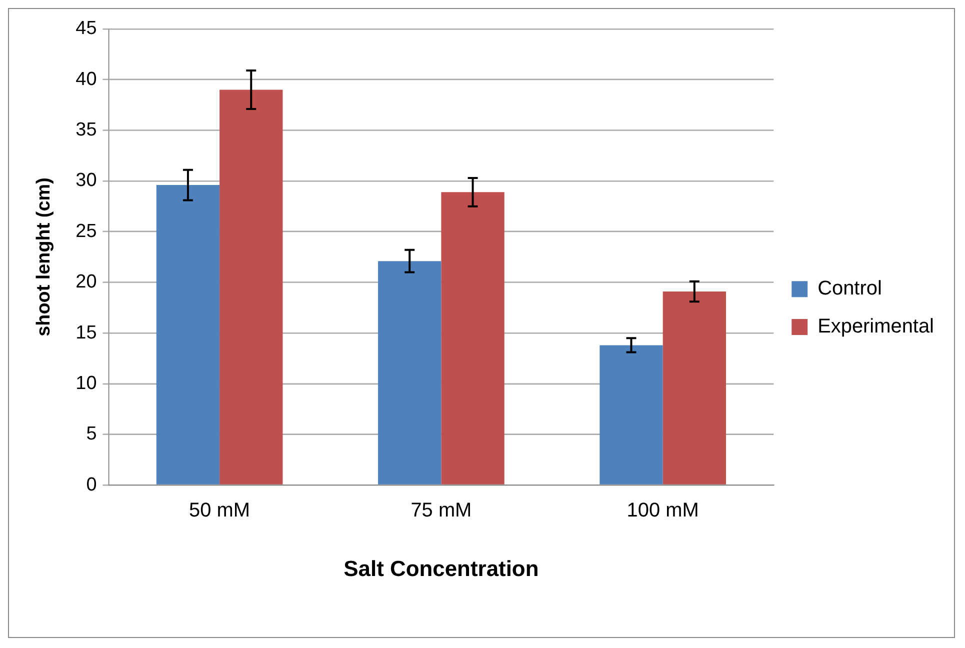 The width and height of the screenshot is (965, 648). Describe the element at coordinates (86, 231) in the screenshot. I see `y-tick-label: 25` at that location.